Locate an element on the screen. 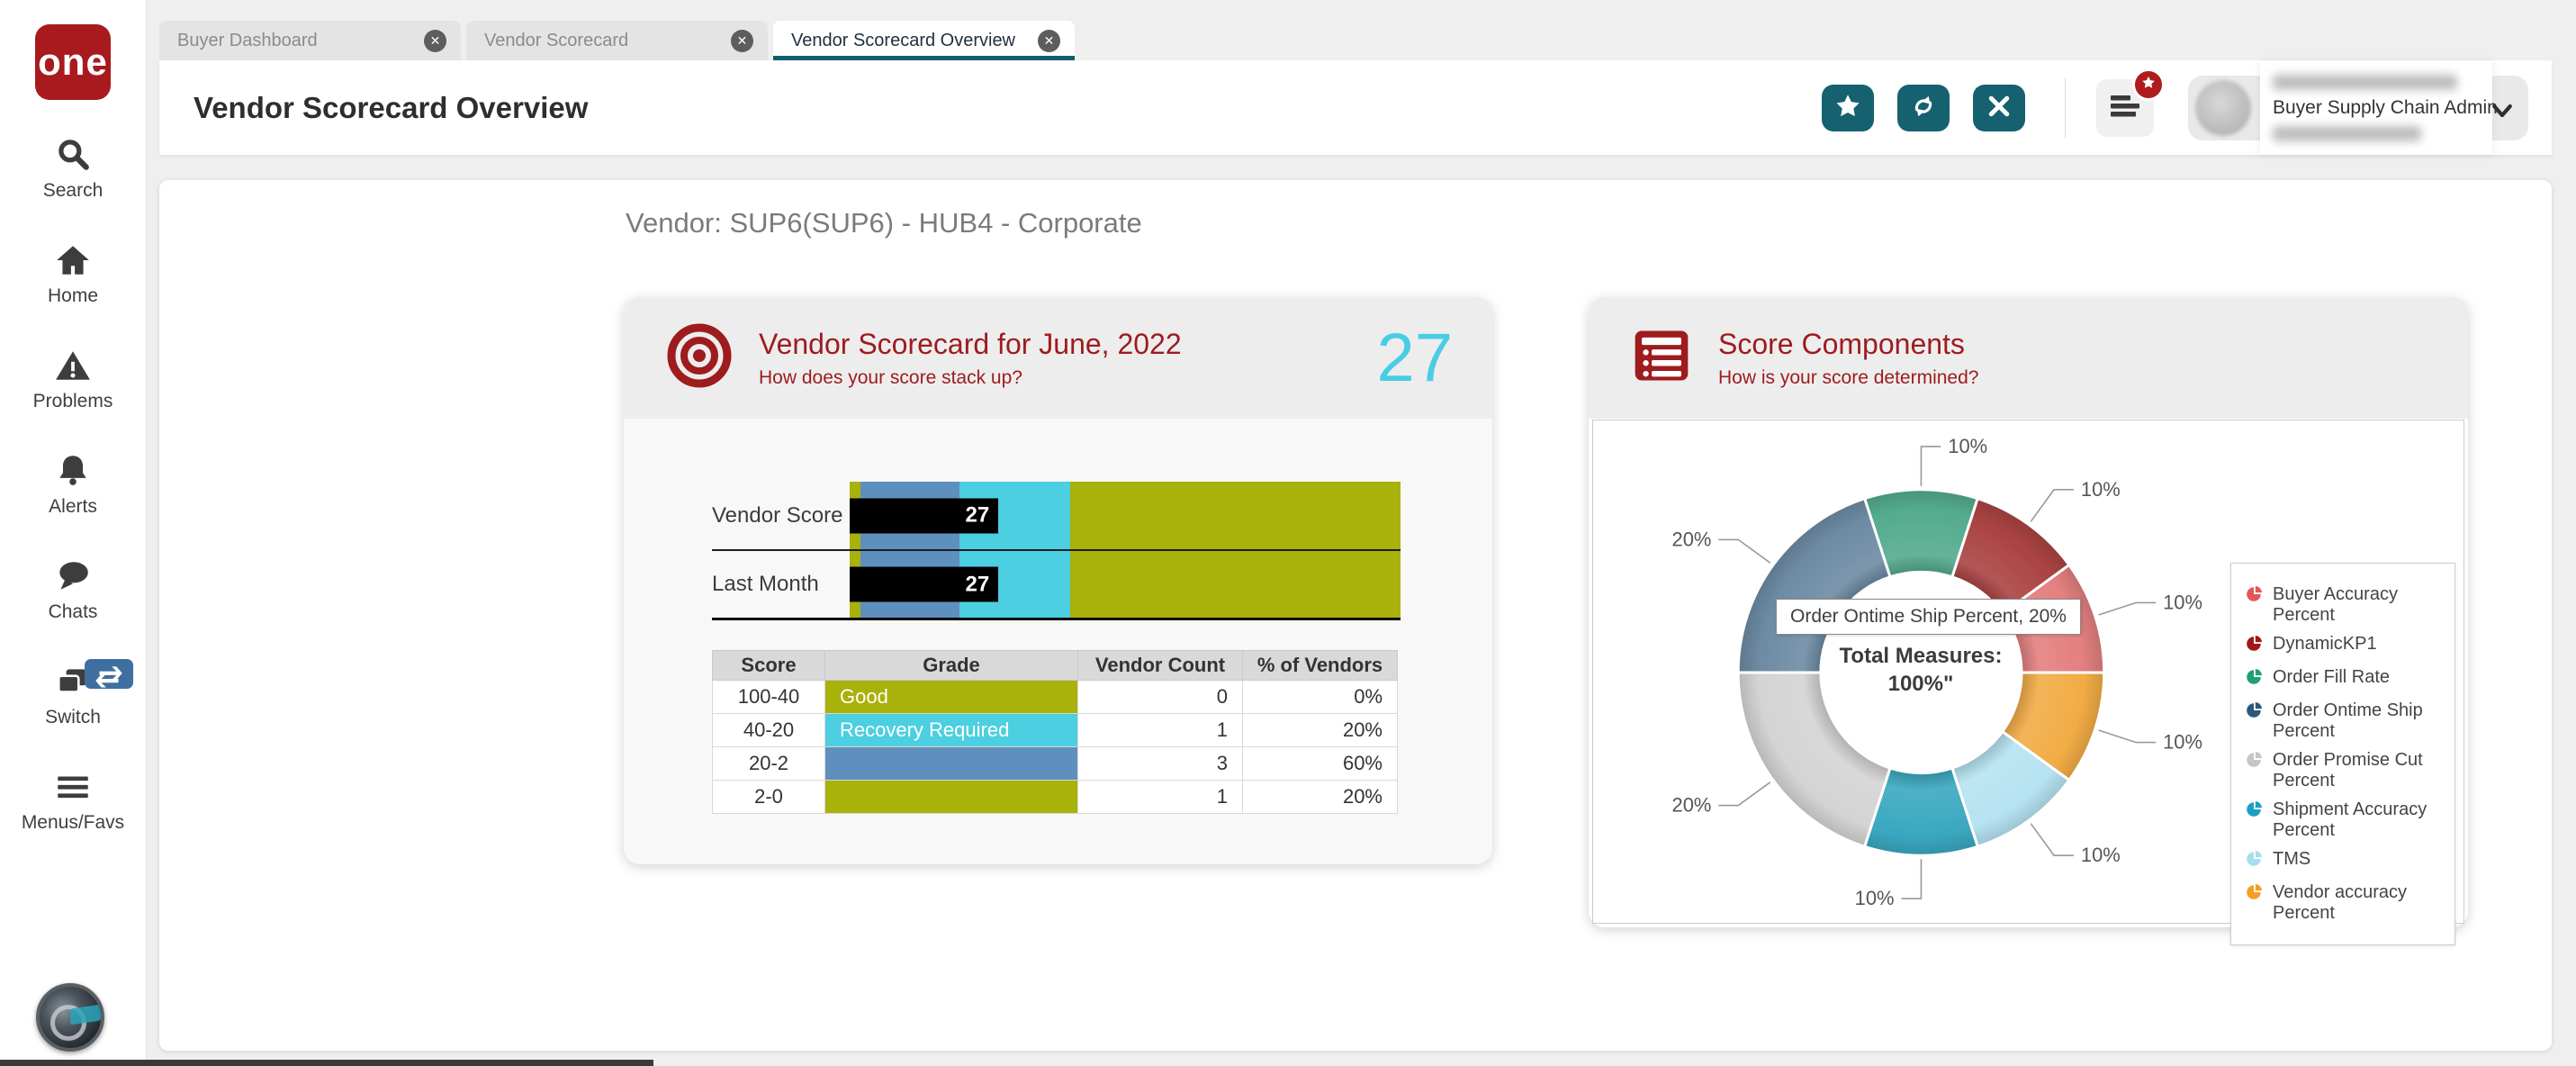 The width and height of the screenshot is (2576, 1066). legend-label: Shipment Accuracy Percent is located at coordinates (2350, 820).